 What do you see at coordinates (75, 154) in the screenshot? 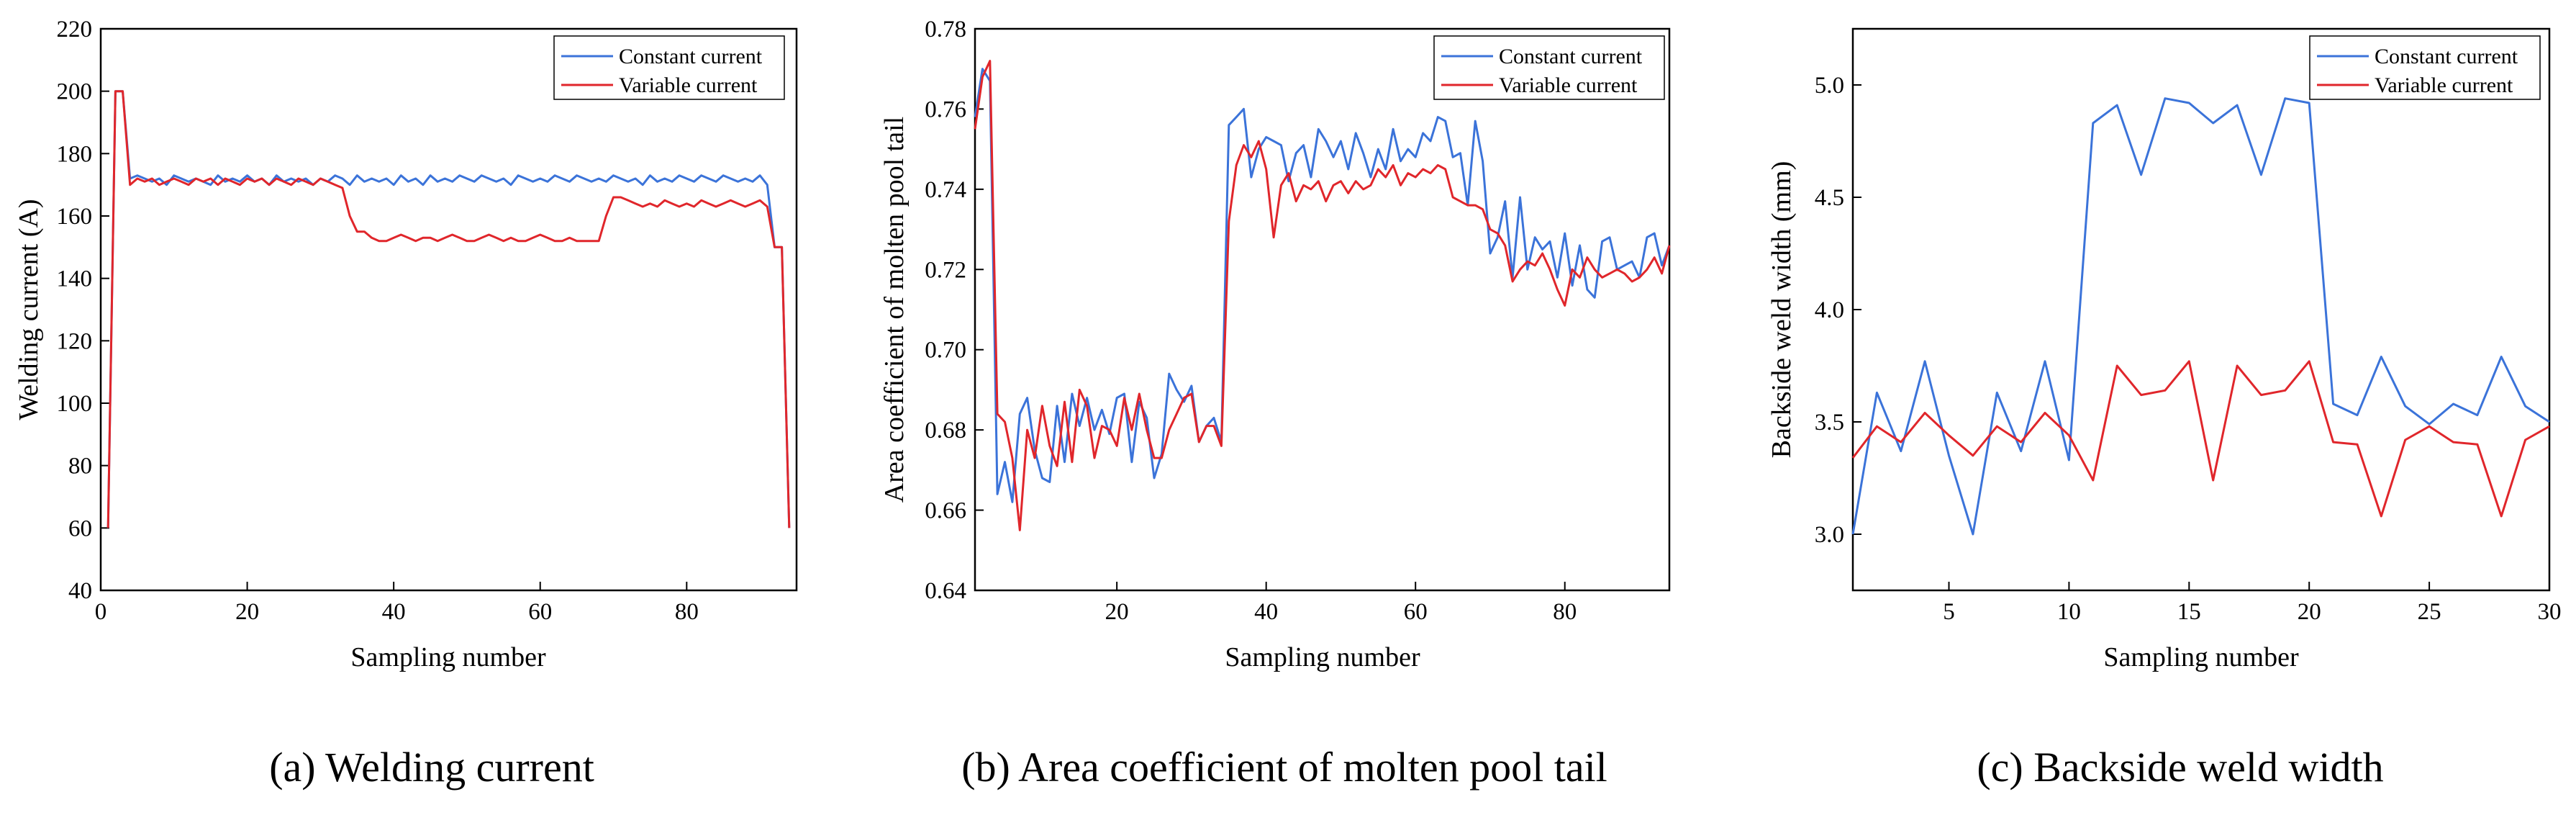
I see `y-tick-label: 180` at bounding box center [75, 154].